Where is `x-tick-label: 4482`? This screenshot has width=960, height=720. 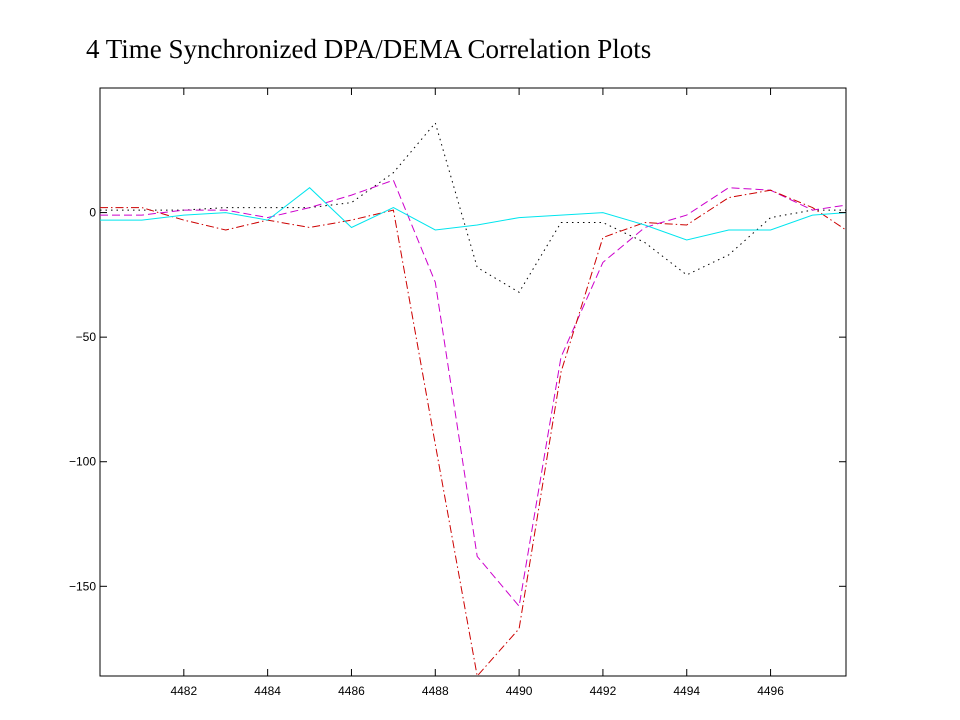 x-tick-label: 4482 is located at coordinates (183, 691).